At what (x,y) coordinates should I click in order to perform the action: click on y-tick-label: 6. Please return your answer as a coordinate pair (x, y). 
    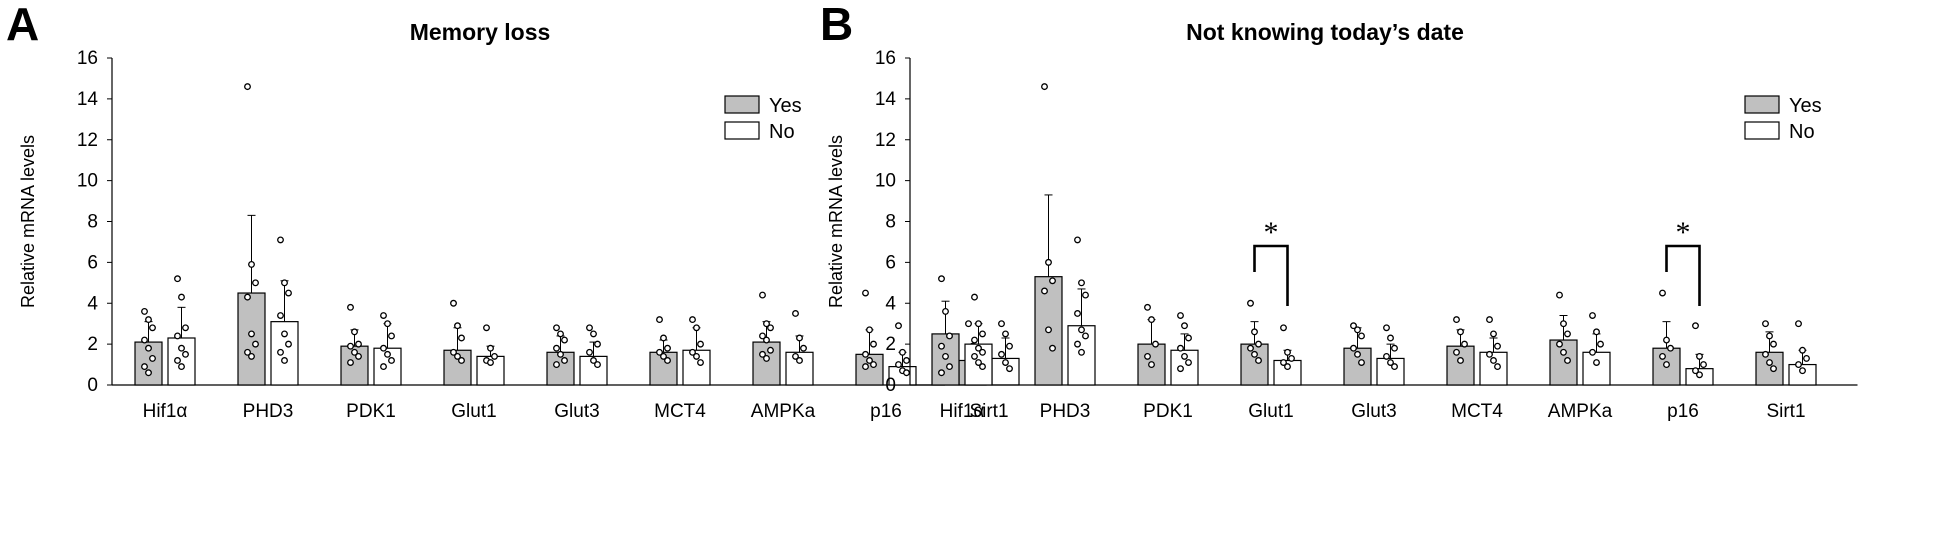
    Looking at the image, I should click on (890, 262).